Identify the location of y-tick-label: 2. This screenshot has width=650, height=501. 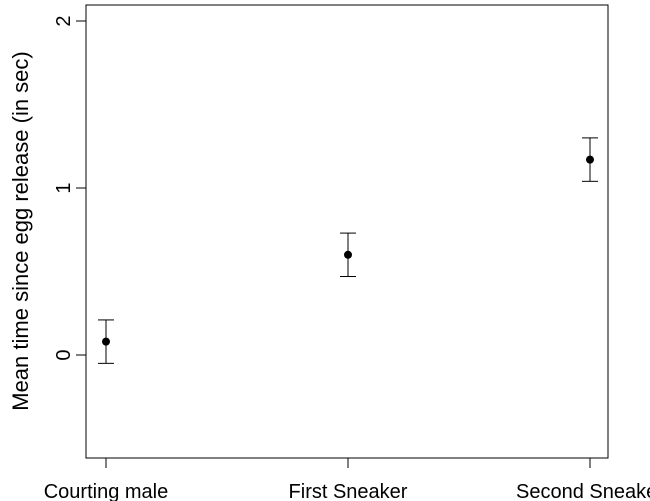
(64, 20).